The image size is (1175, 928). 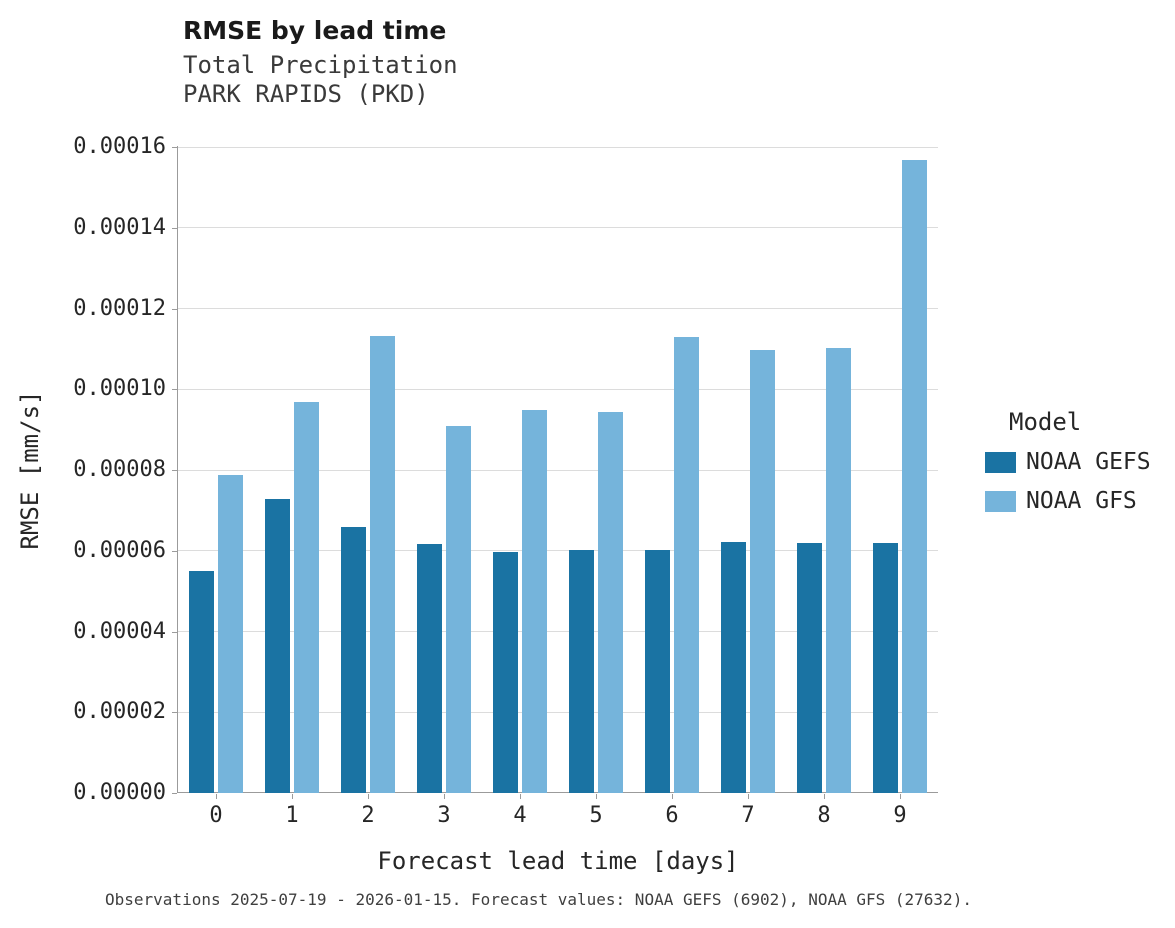 I want to click on legend-entry-noaa-gefs: NOAA GEFS, so click(x=1080, y=462).